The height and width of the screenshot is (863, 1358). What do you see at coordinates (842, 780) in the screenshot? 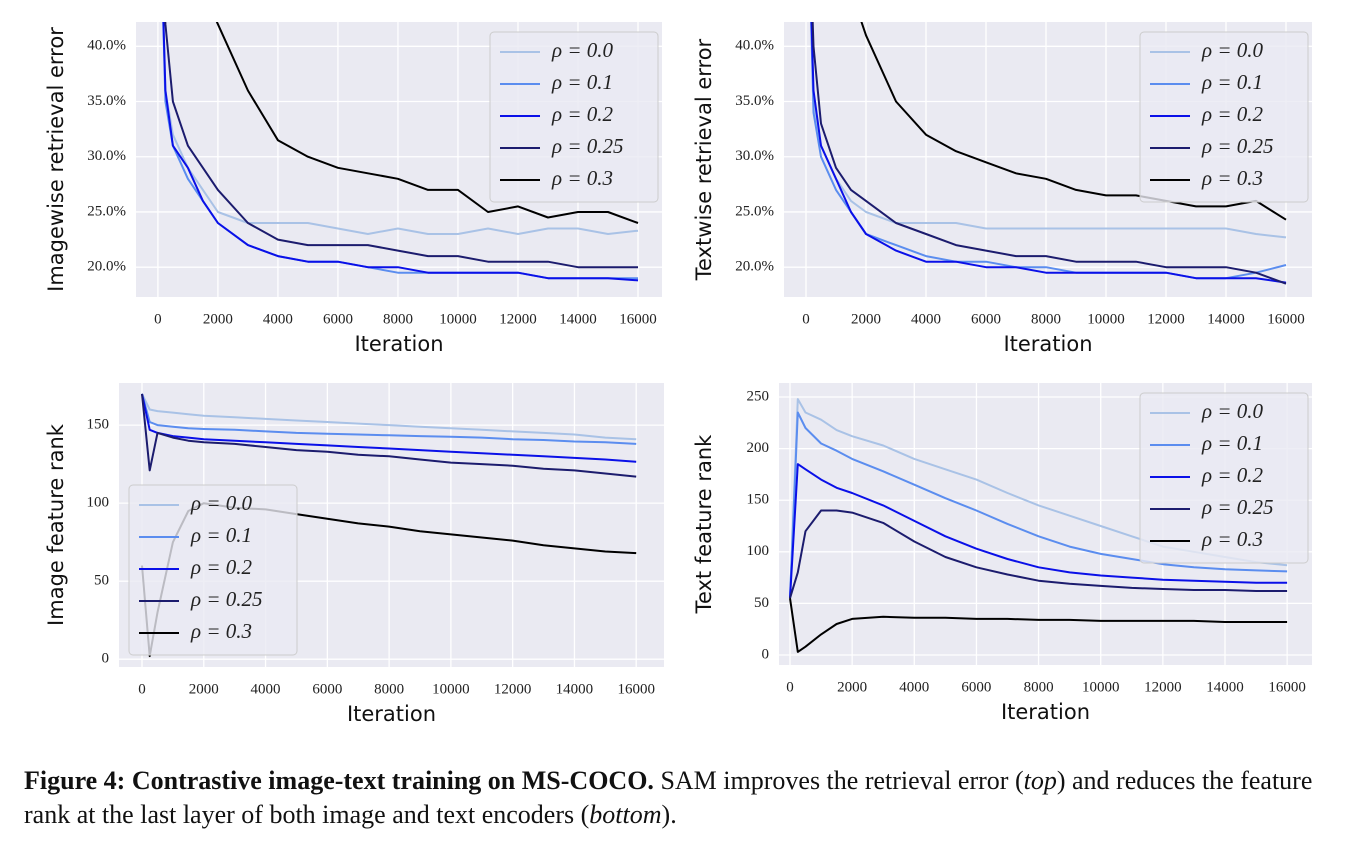
I see `caption-text: SAM improves the retrieval error (` at bounding box center [842, 780].